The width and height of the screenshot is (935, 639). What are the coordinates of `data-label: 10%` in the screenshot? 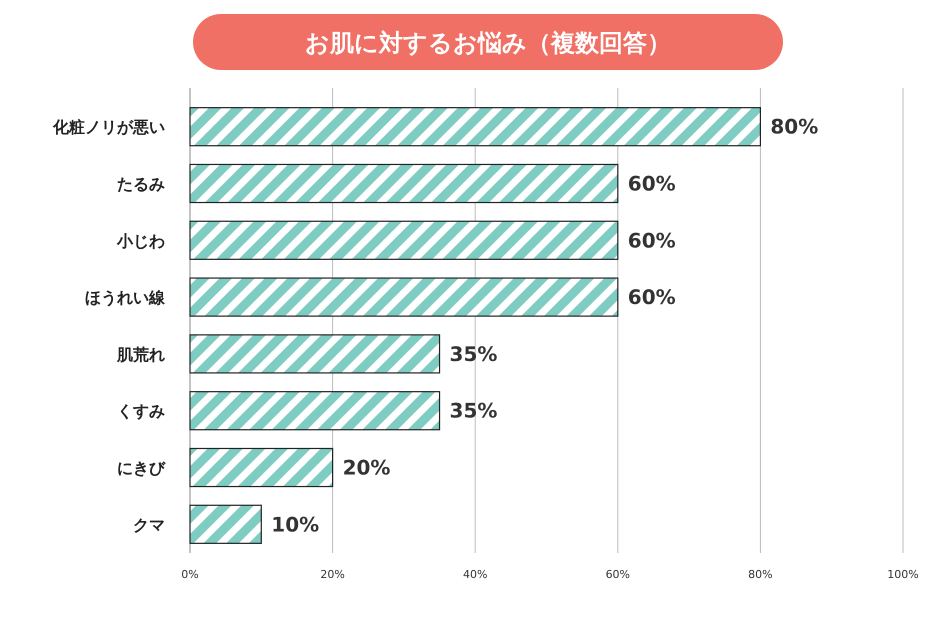 It's located at (295, 524).